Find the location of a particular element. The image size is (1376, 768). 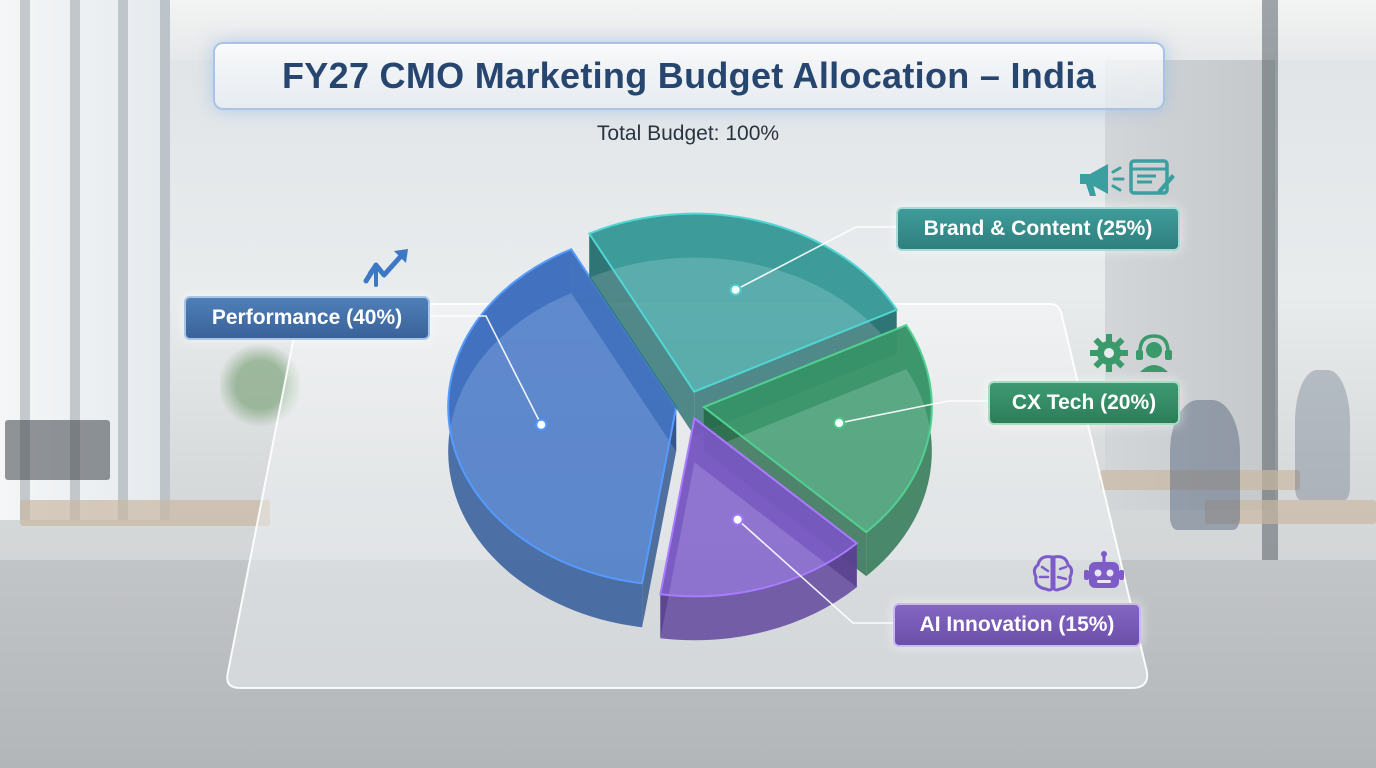

slice-marker-cx-tech is located at coordinates (839, 423).